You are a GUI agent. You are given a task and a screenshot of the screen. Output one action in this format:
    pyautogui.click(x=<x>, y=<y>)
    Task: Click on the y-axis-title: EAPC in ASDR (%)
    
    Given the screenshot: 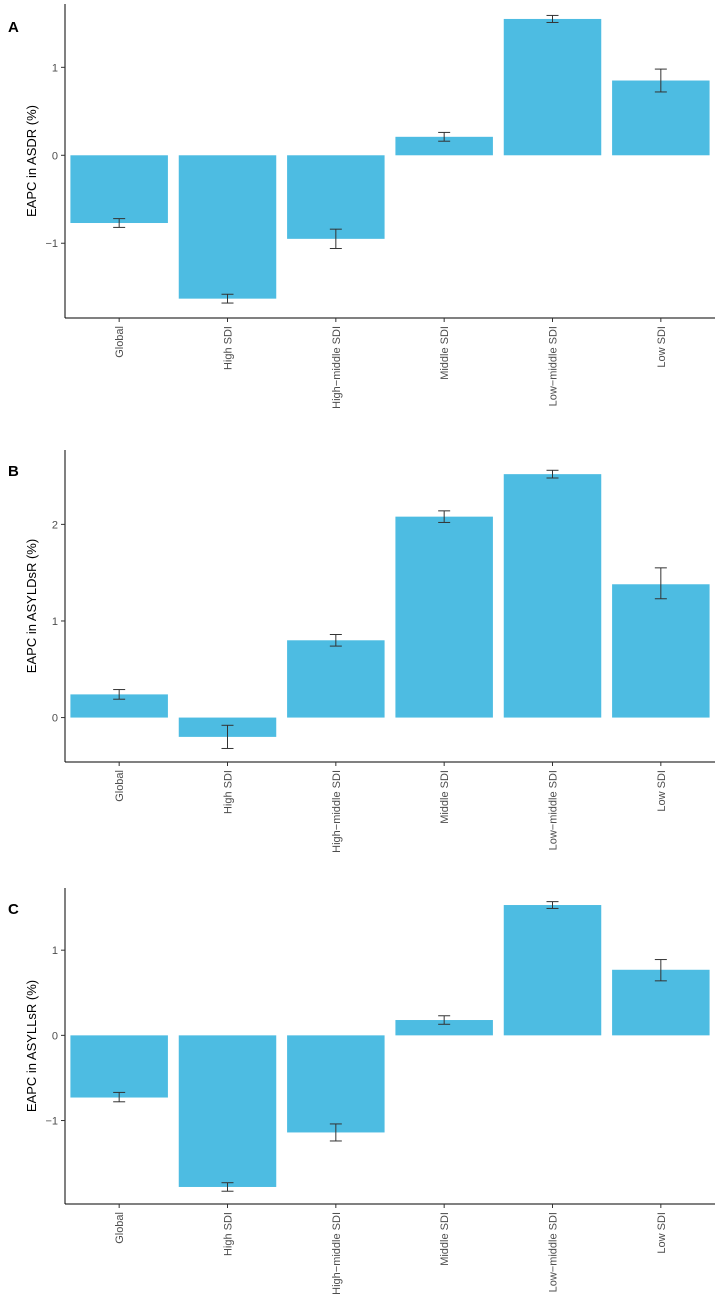 What is the action you would take?
    pyautogui.click(x=31, y=161)
    